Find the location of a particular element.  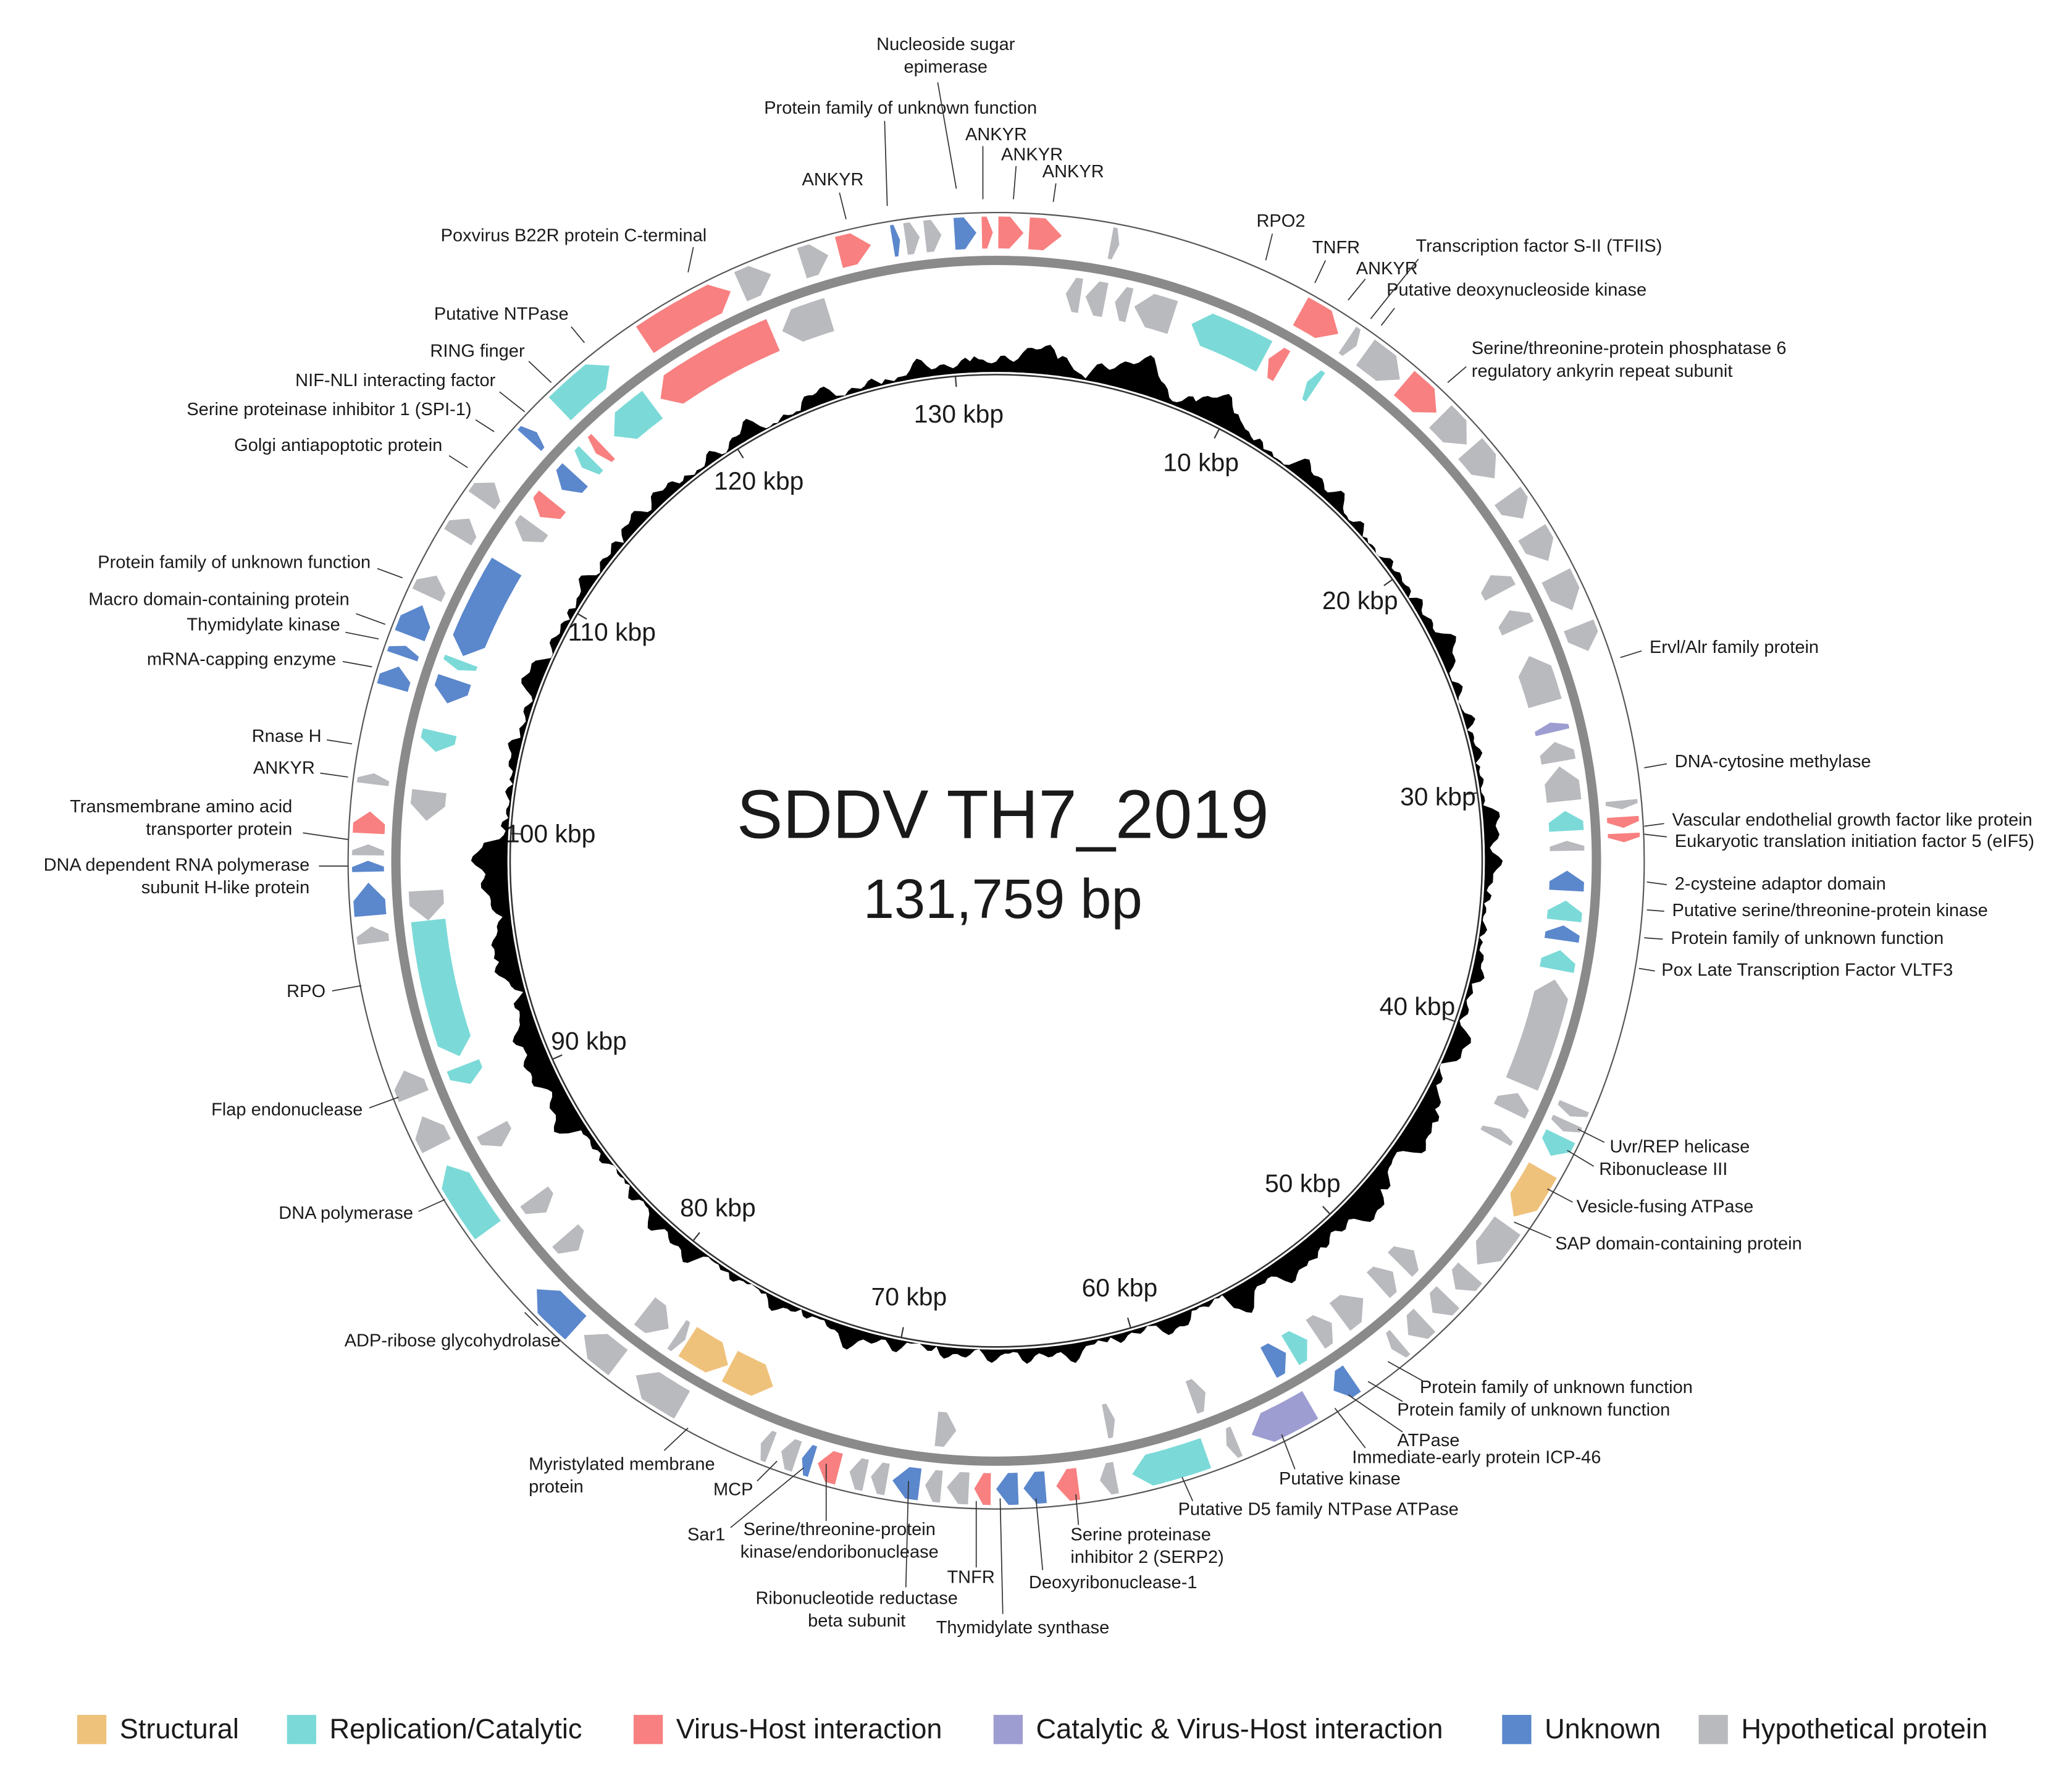

annotation-label: Ervl/Alr family protein is located at coordinates (1734, 647).